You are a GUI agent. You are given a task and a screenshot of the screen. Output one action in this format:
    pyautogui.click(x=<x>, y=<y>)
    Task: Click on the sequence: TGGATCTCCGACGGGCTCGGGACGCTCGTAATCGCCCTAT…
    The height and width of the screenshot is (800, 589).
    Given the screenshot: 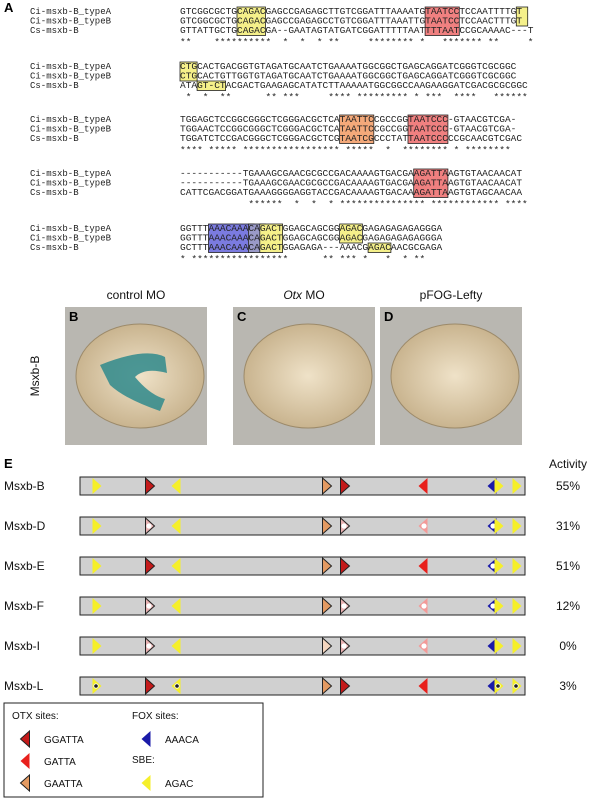 What is the action you would take?
    pyautogui.click(x=351, y=138)
    